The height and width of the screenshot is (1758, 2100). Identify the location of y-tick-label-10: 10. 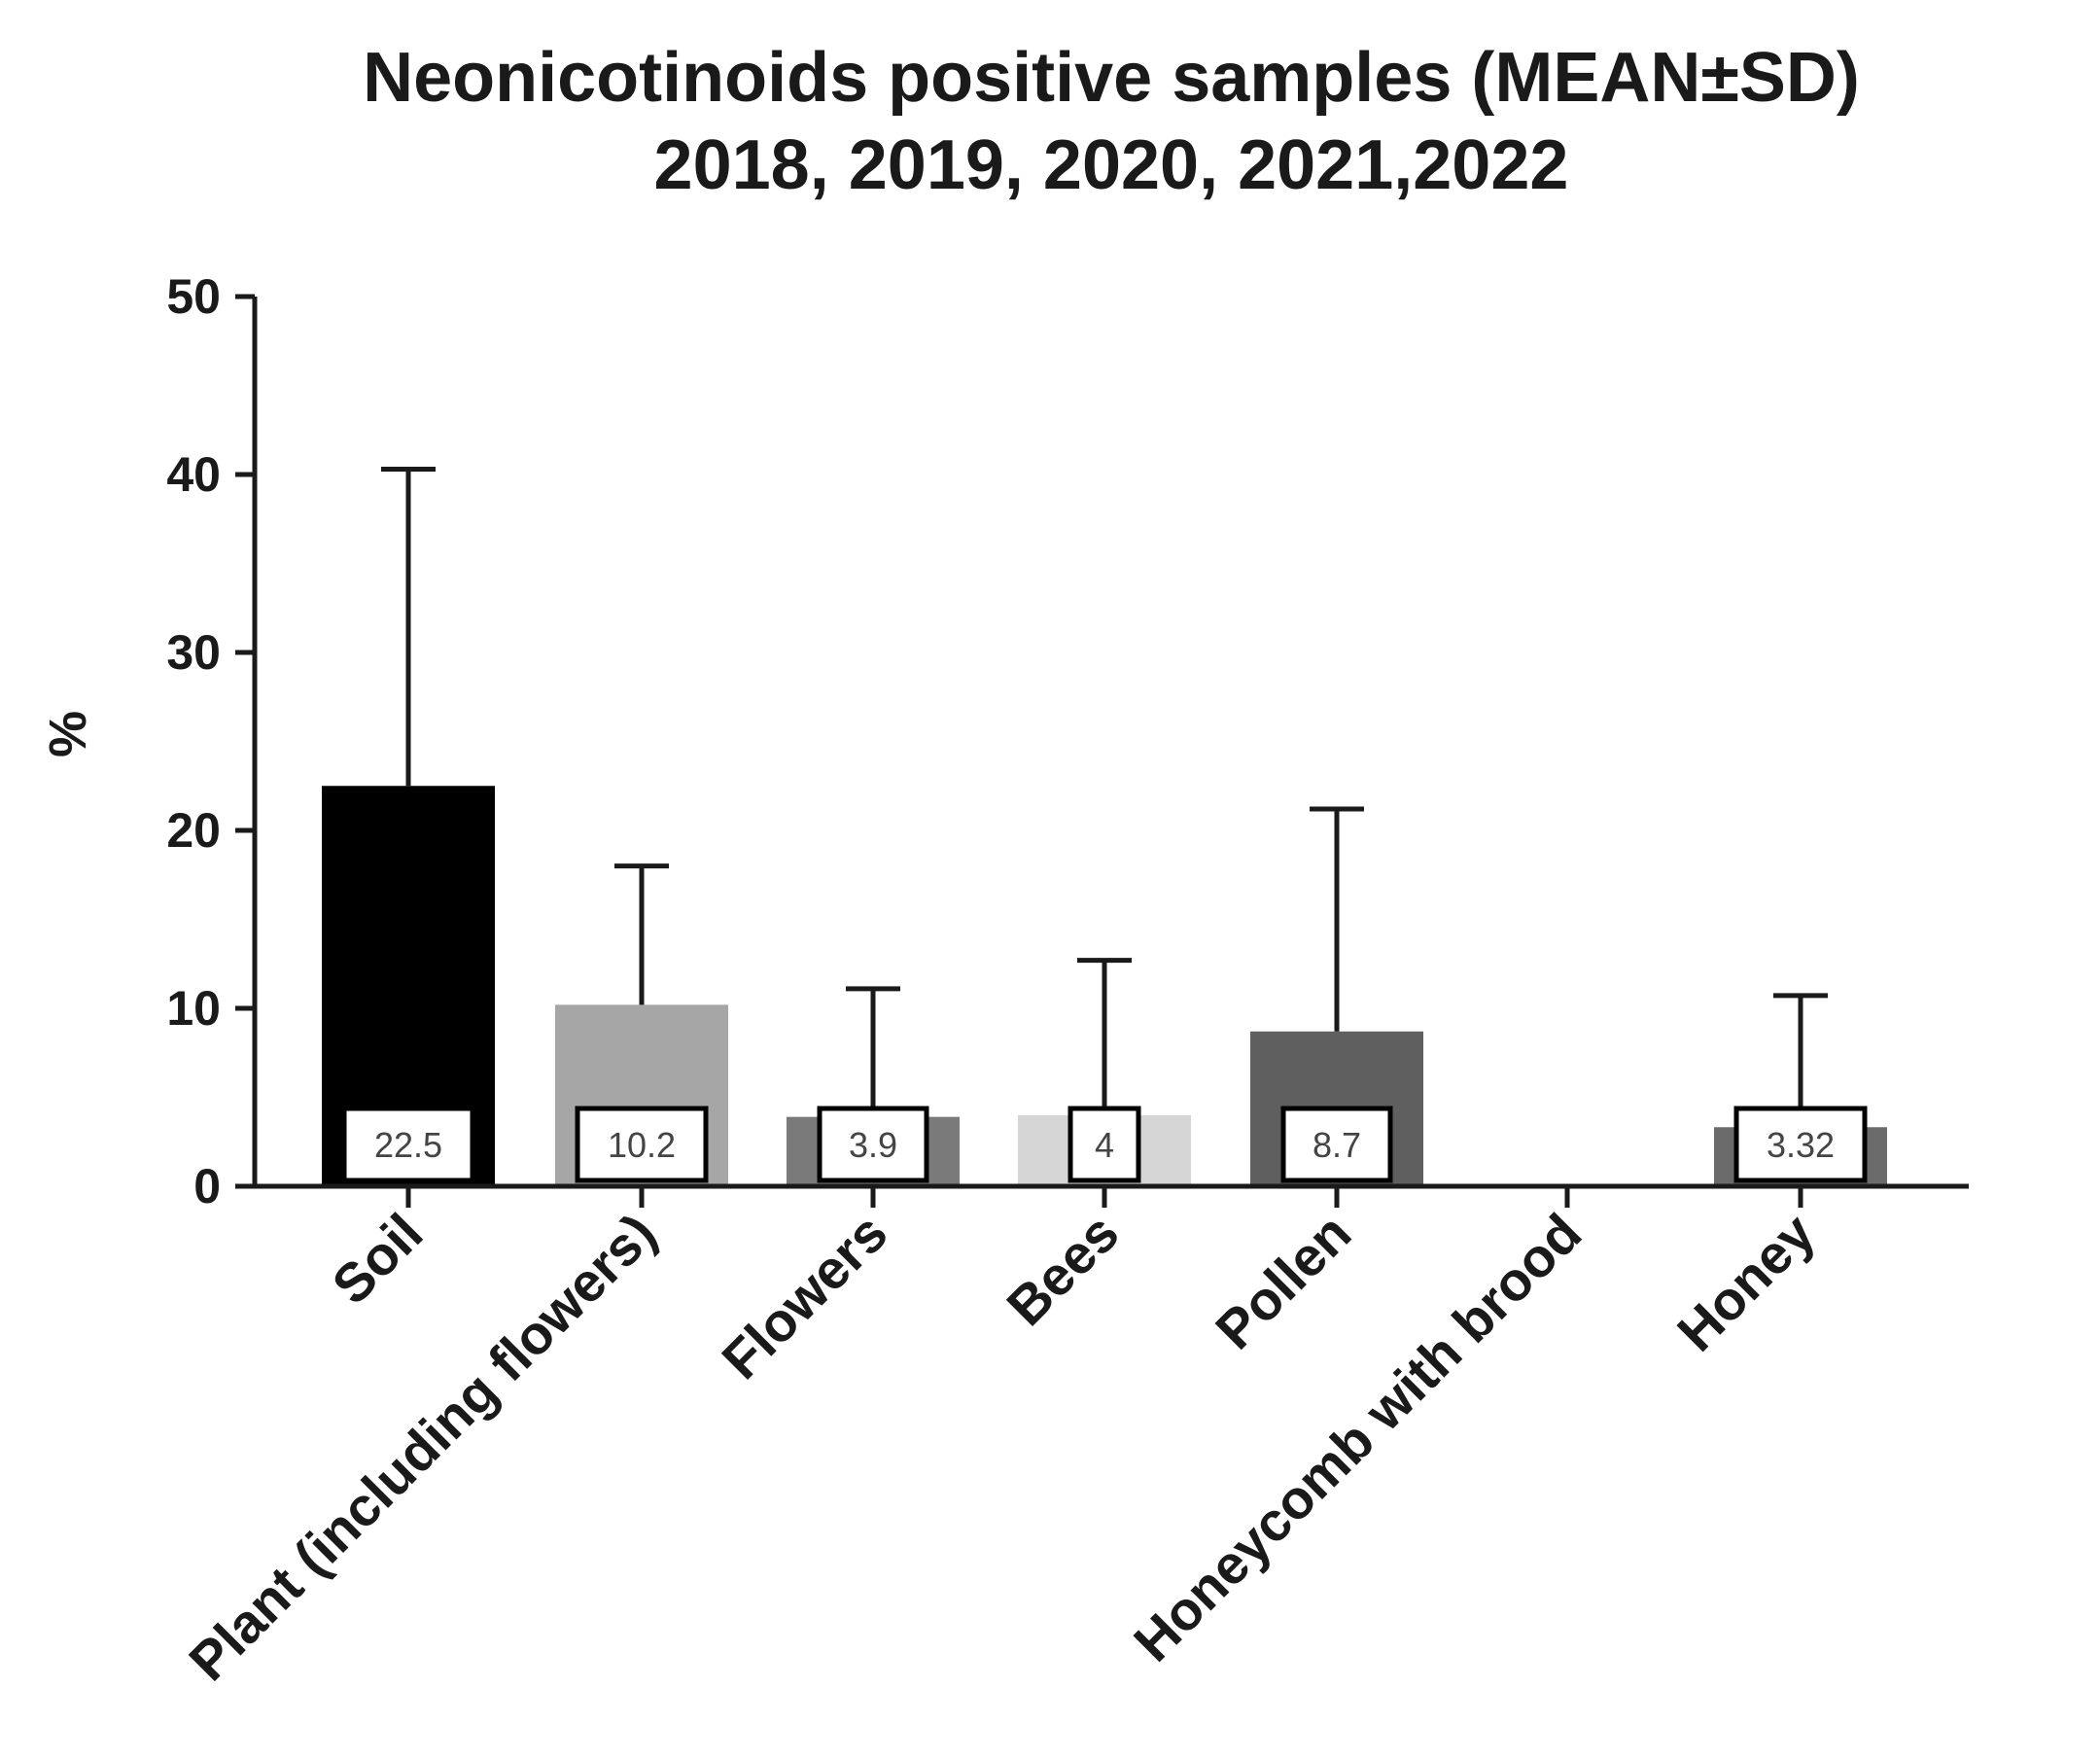
(193, 1008).